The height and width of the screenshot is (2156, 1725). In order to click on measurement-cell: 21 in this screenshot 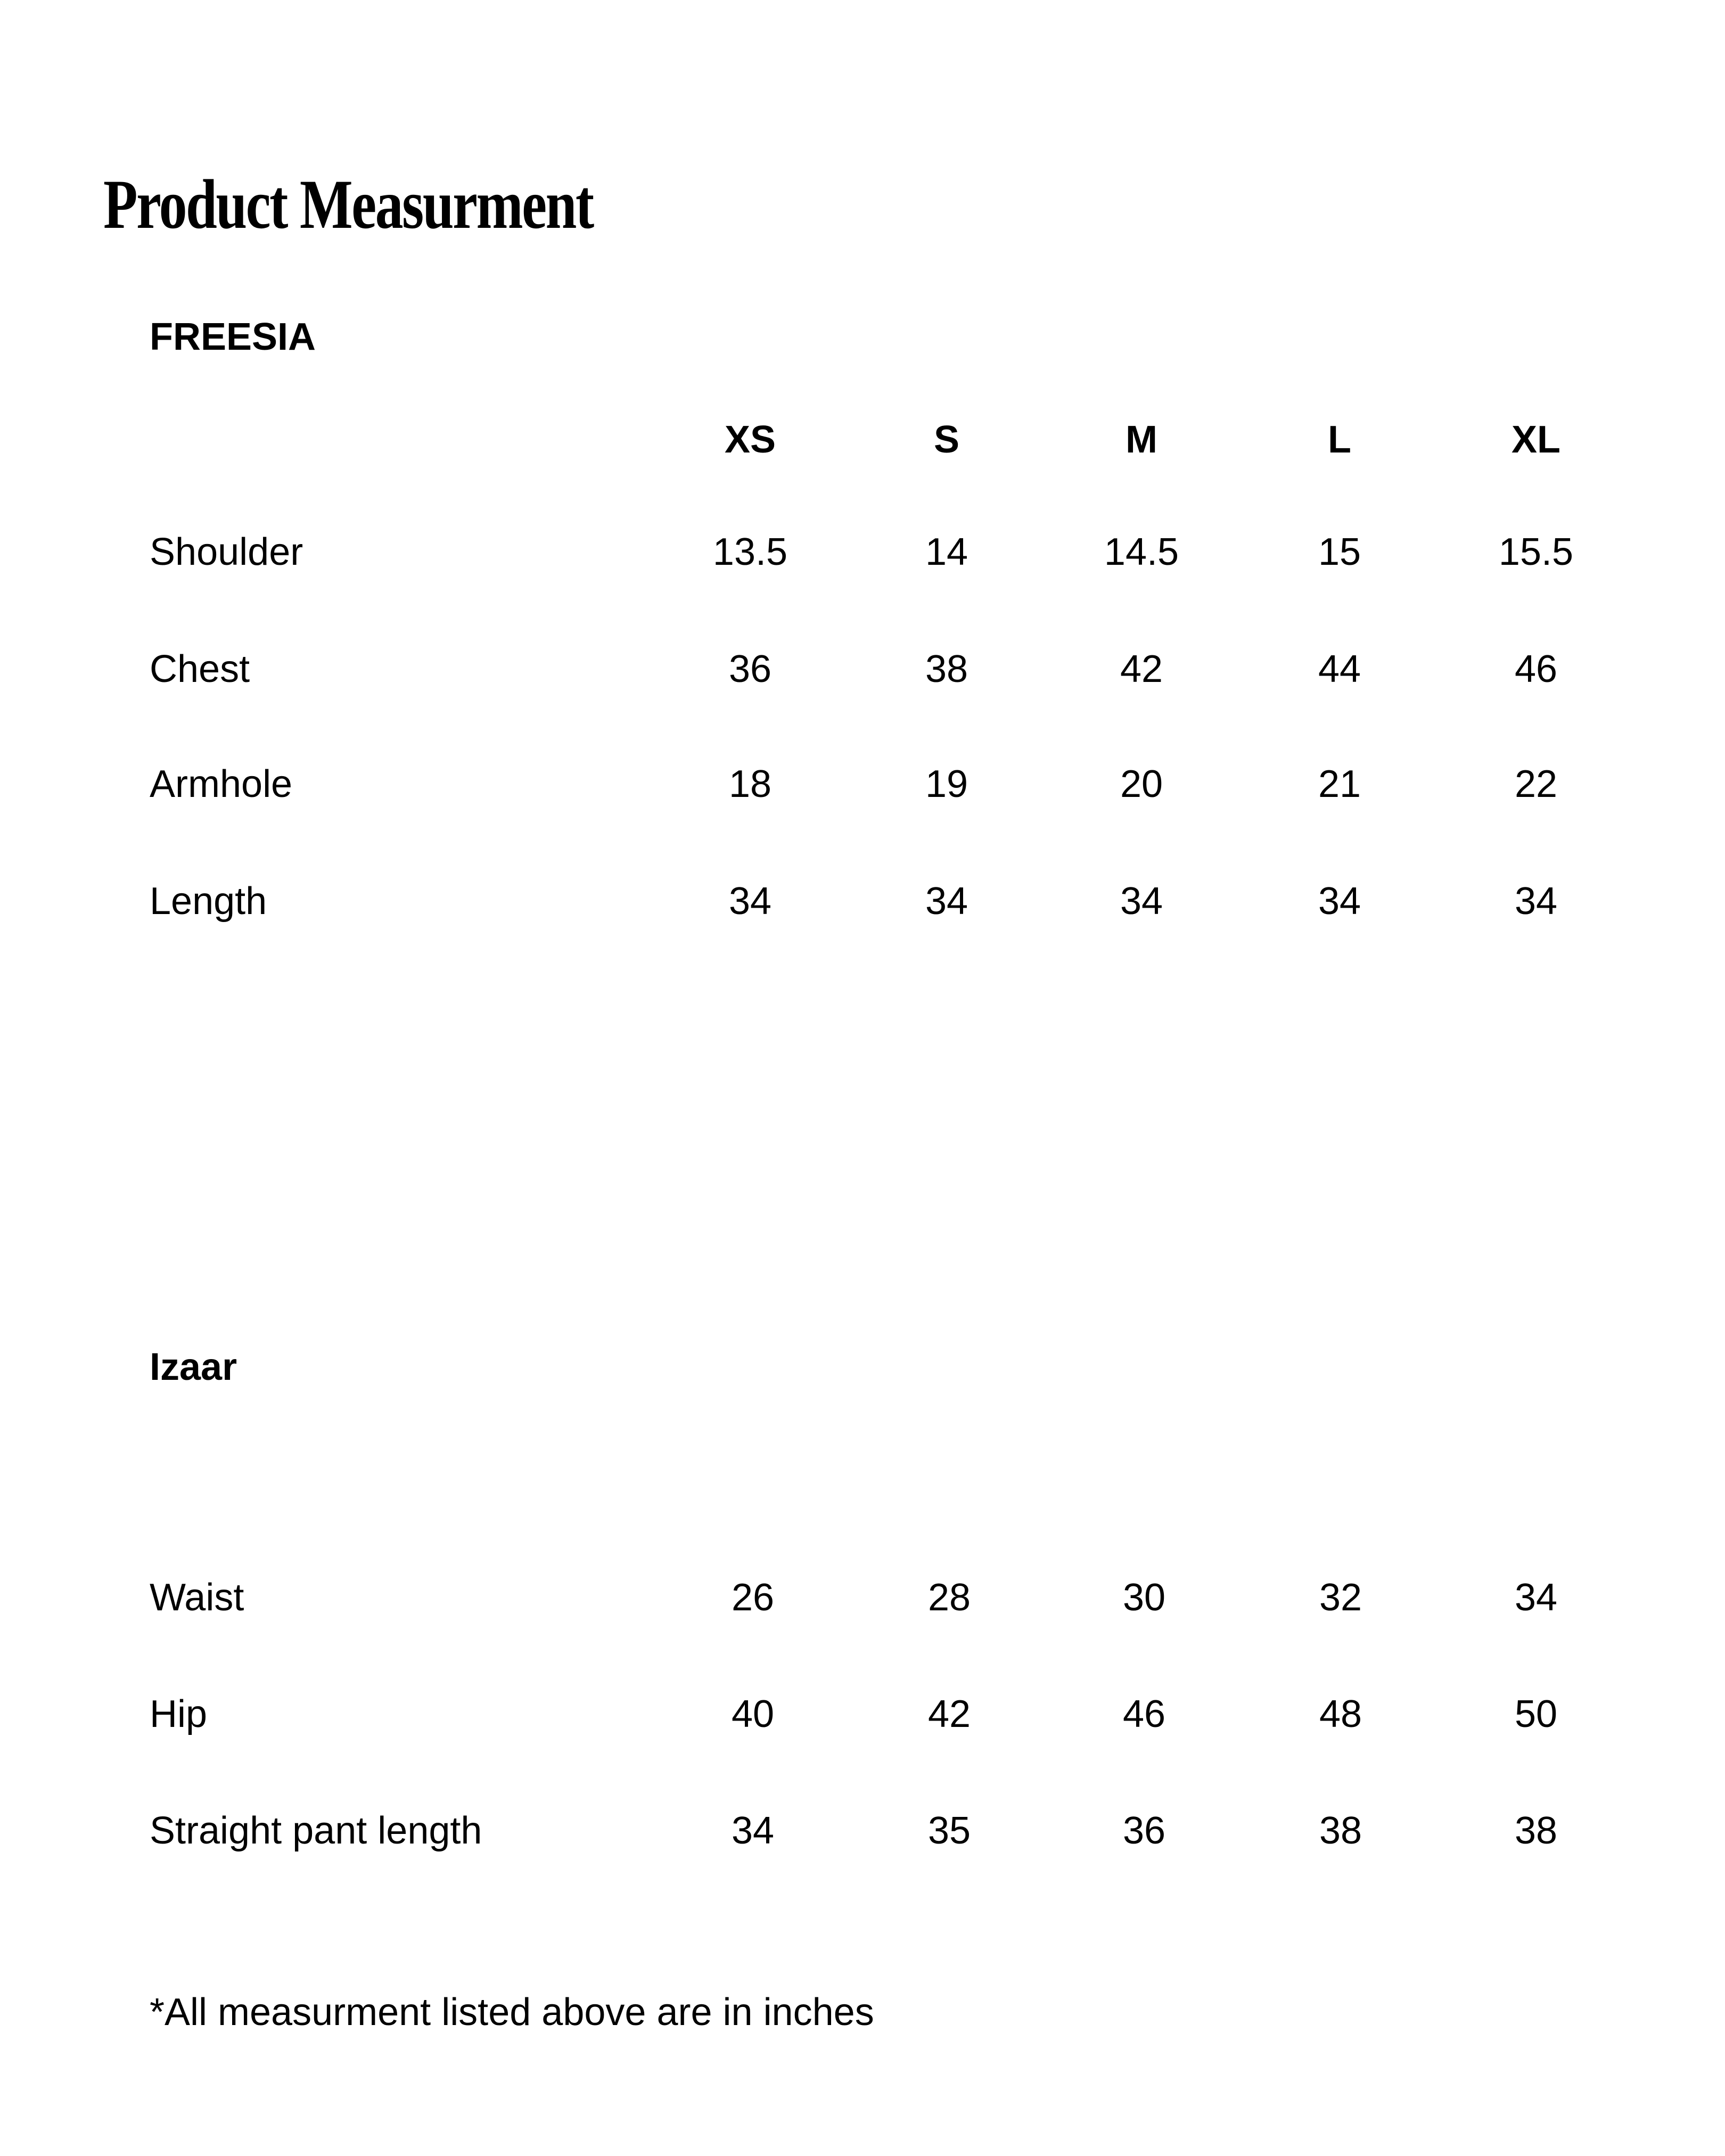, I will do `click(1339, 784)`.